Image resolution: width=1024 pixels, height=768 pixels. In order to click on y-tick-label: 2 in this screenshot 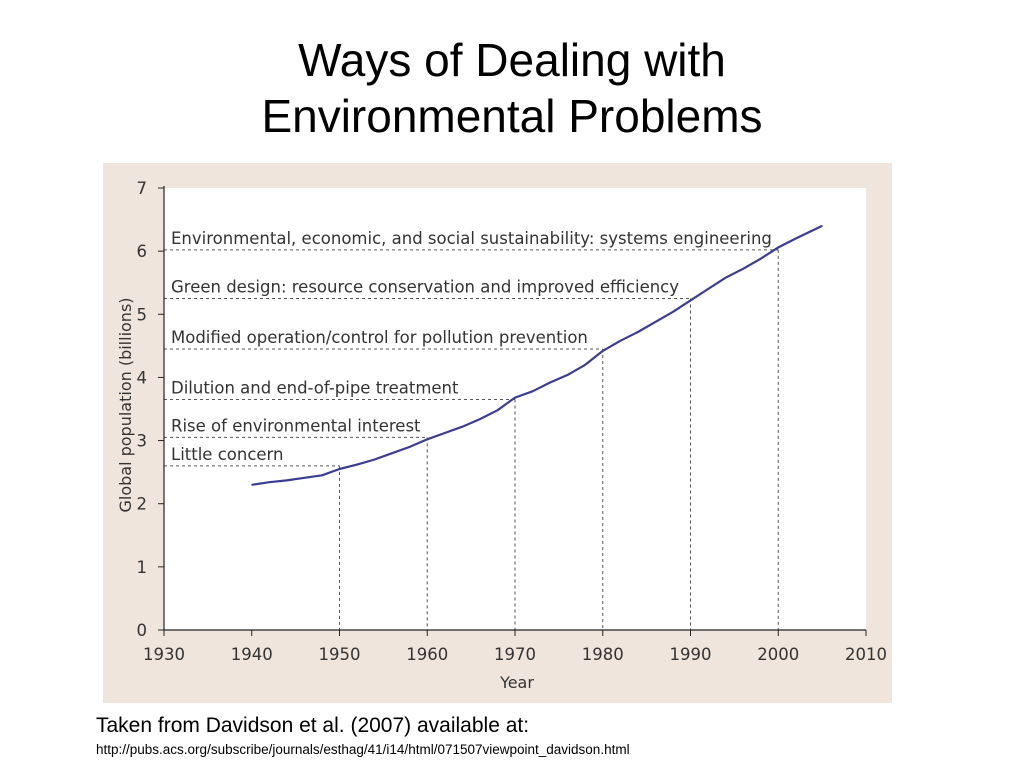, I will do `click(142, 504)`.